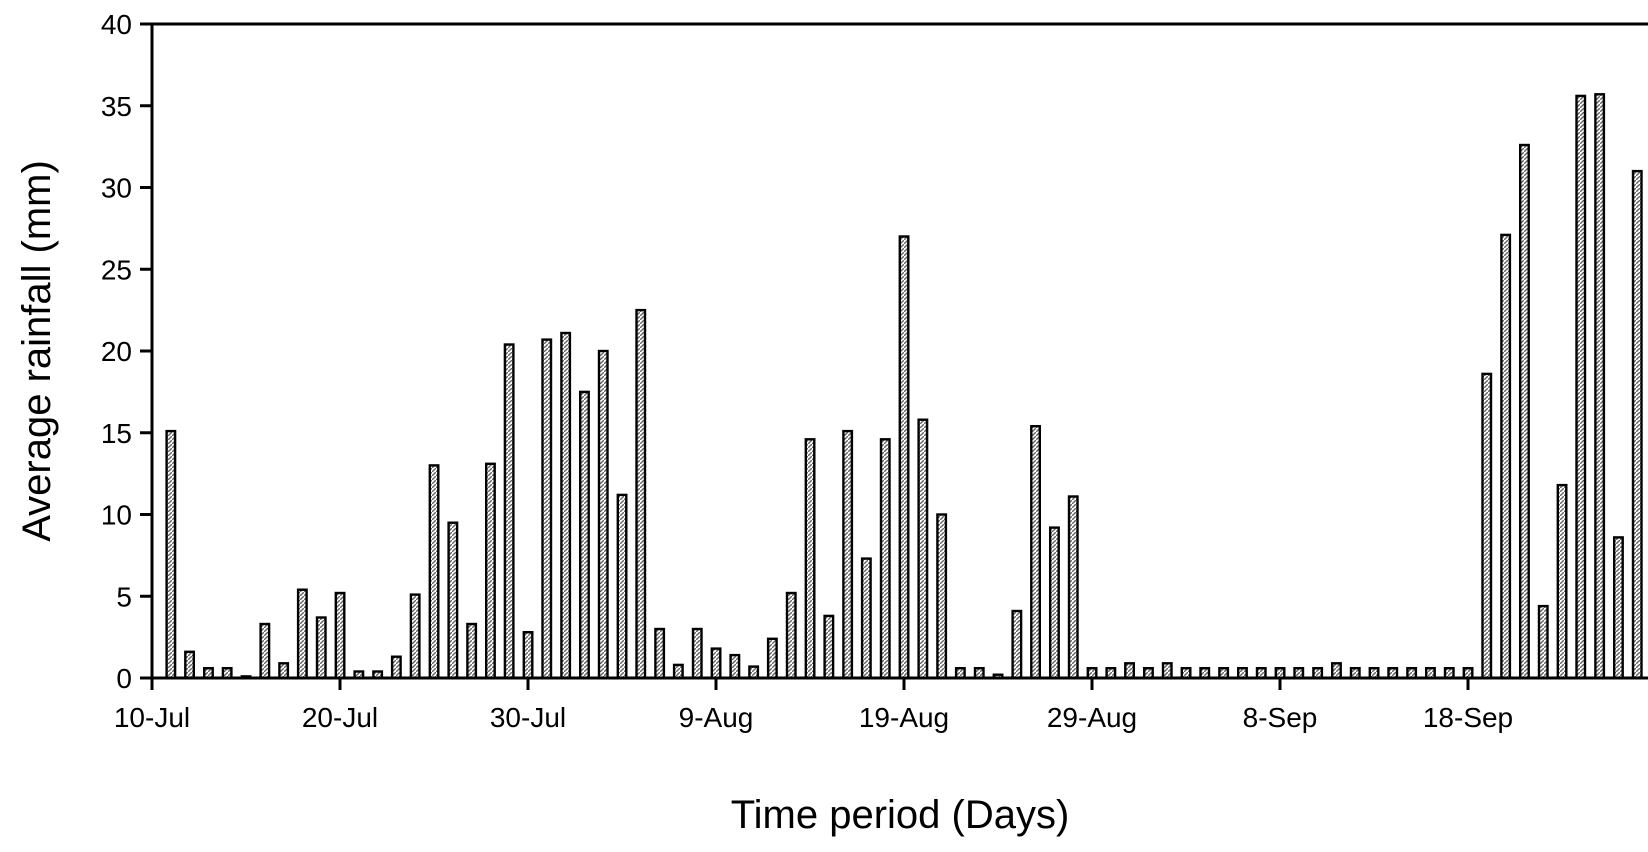 This screenshot has height=852, width=1648. I want to click on y-tick-label-25: 25, so click(116, 269).